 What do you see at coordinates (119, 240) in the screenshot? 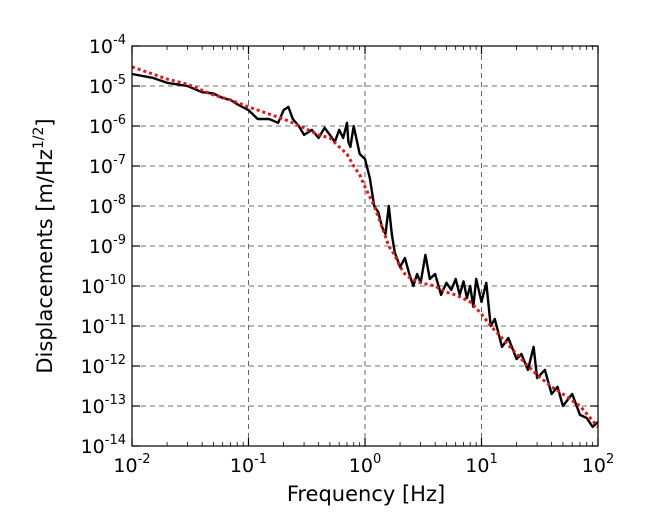
I see `y-tick-exponent: -9` at bounding box center [119, 240].